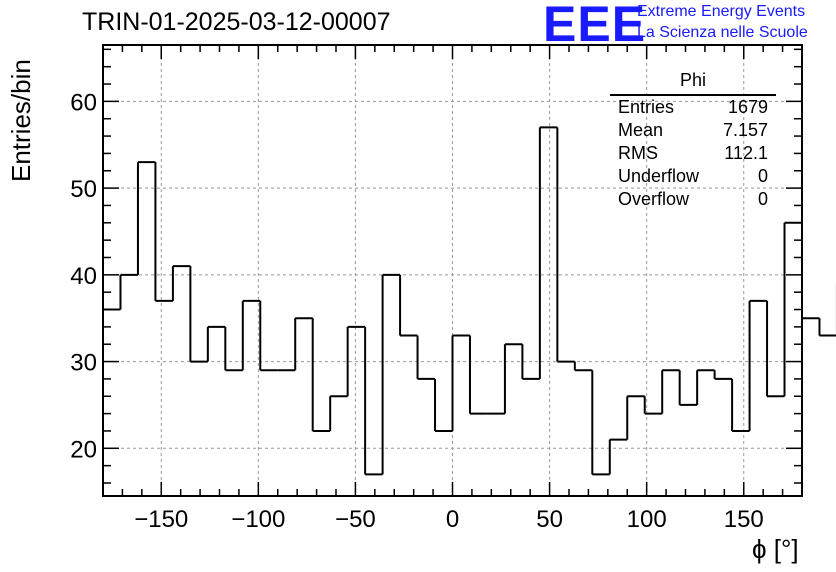 This screenshot has height=572, width=836. Describe the element at coordinates (693, 130) in the screenshot. I see `stats-row-mean: Mean 7.157` at that location.